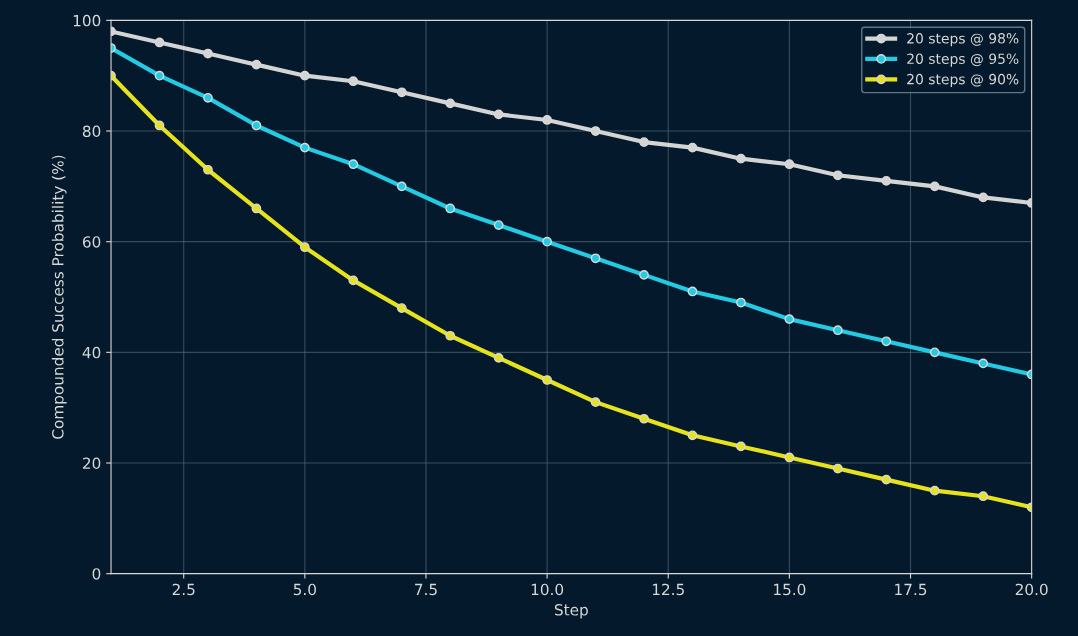  Describe the element at coordinates (91, 131) in the screenshot. I see `y-tick-label: 80` at that location.